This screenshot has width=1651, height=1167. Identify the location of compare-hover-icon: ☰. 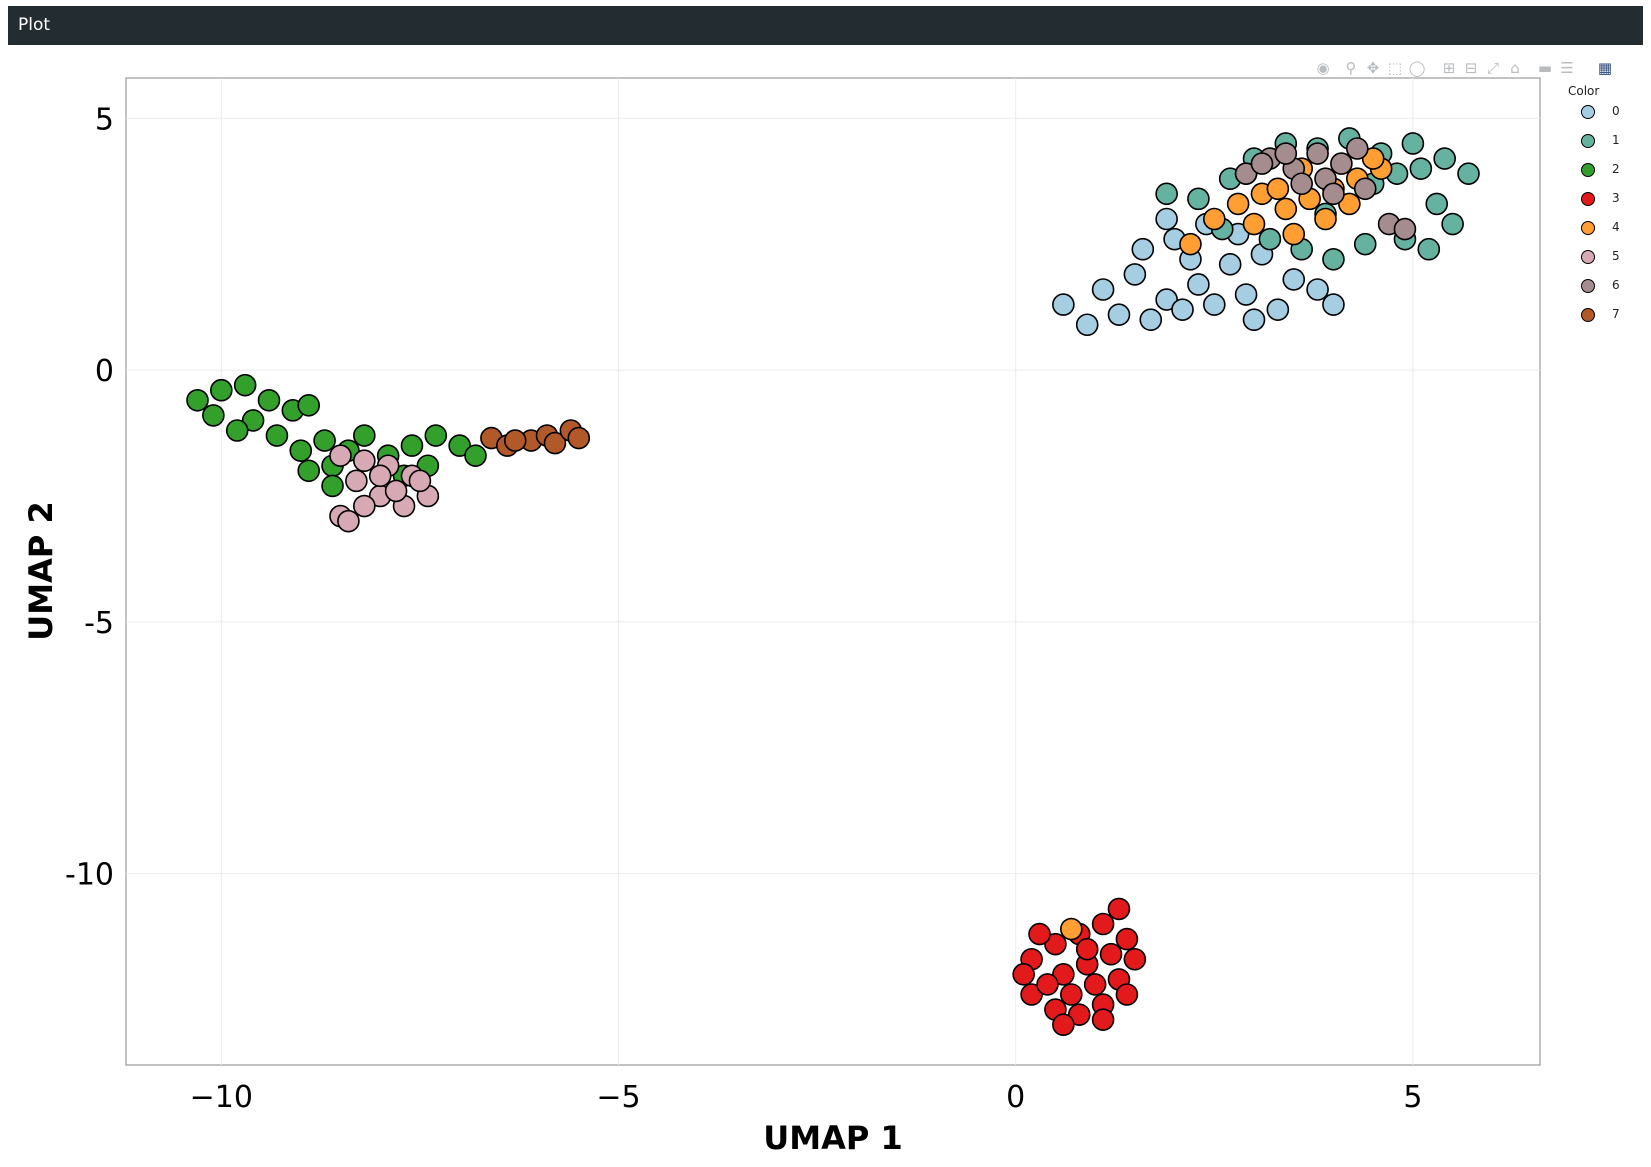
(1567, 68).